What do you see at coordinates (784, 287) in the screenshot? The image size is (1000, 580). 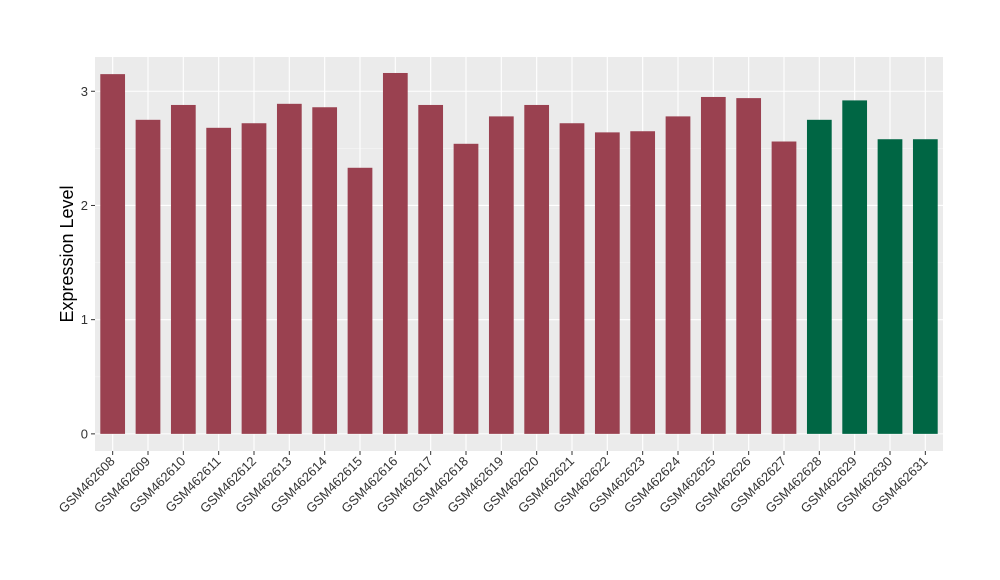 I see `bar-GSM462627` at bounding box center [784, 287].